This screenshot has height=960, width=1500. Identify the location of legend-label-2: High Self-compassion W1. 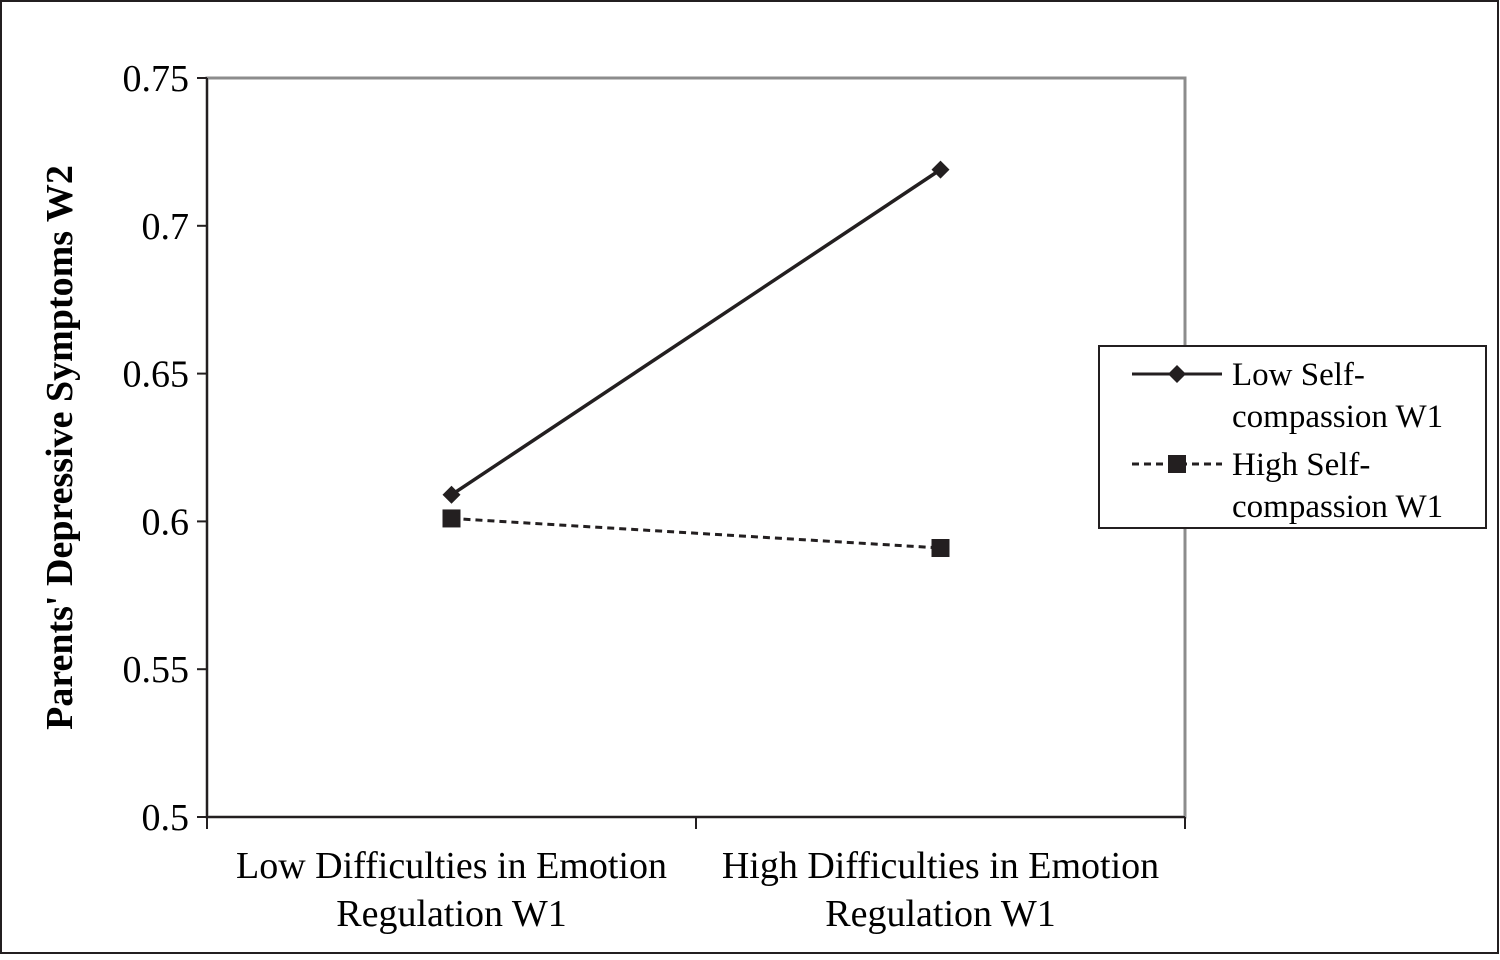
(1337, 486).